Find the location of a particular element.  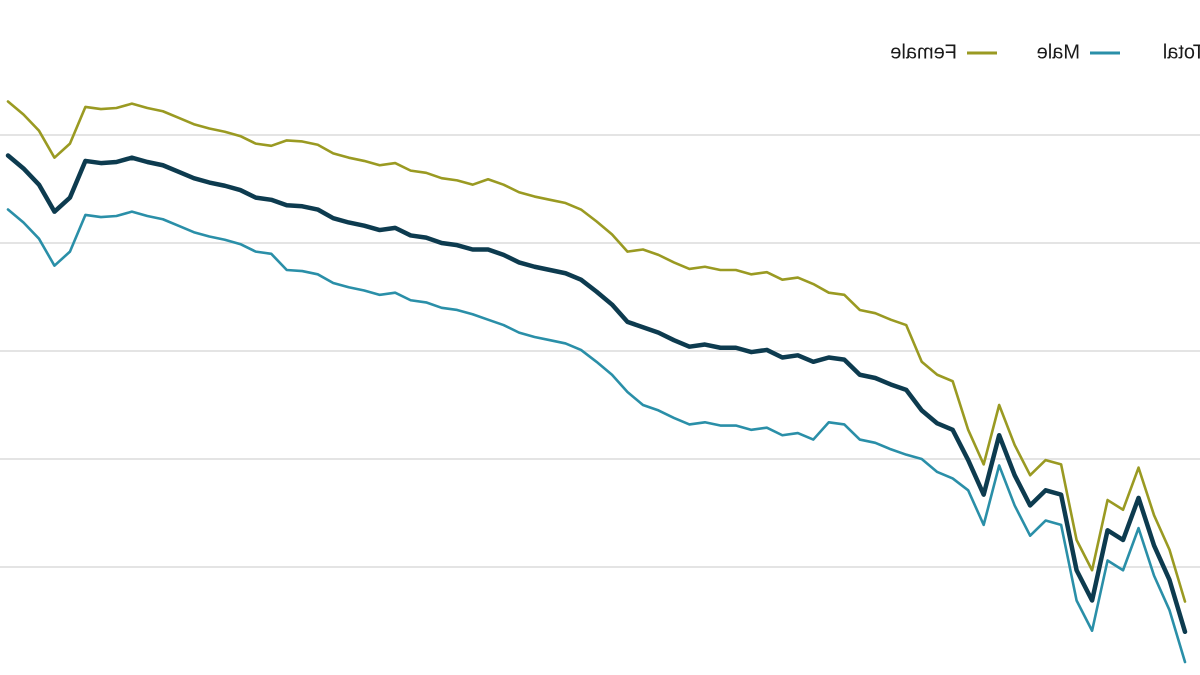

legend-label: Total is located at coordinates (1181, 52).